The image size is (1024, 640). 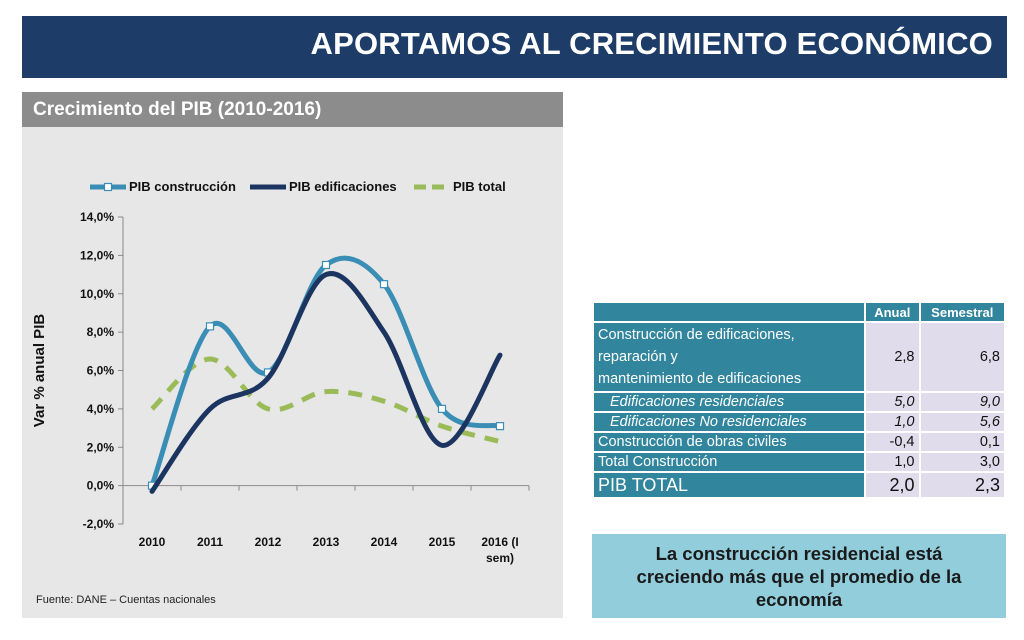 I want to click on table-row: Edificaciones No residenciales 1,0 5,6, so click(x=799, y=422).